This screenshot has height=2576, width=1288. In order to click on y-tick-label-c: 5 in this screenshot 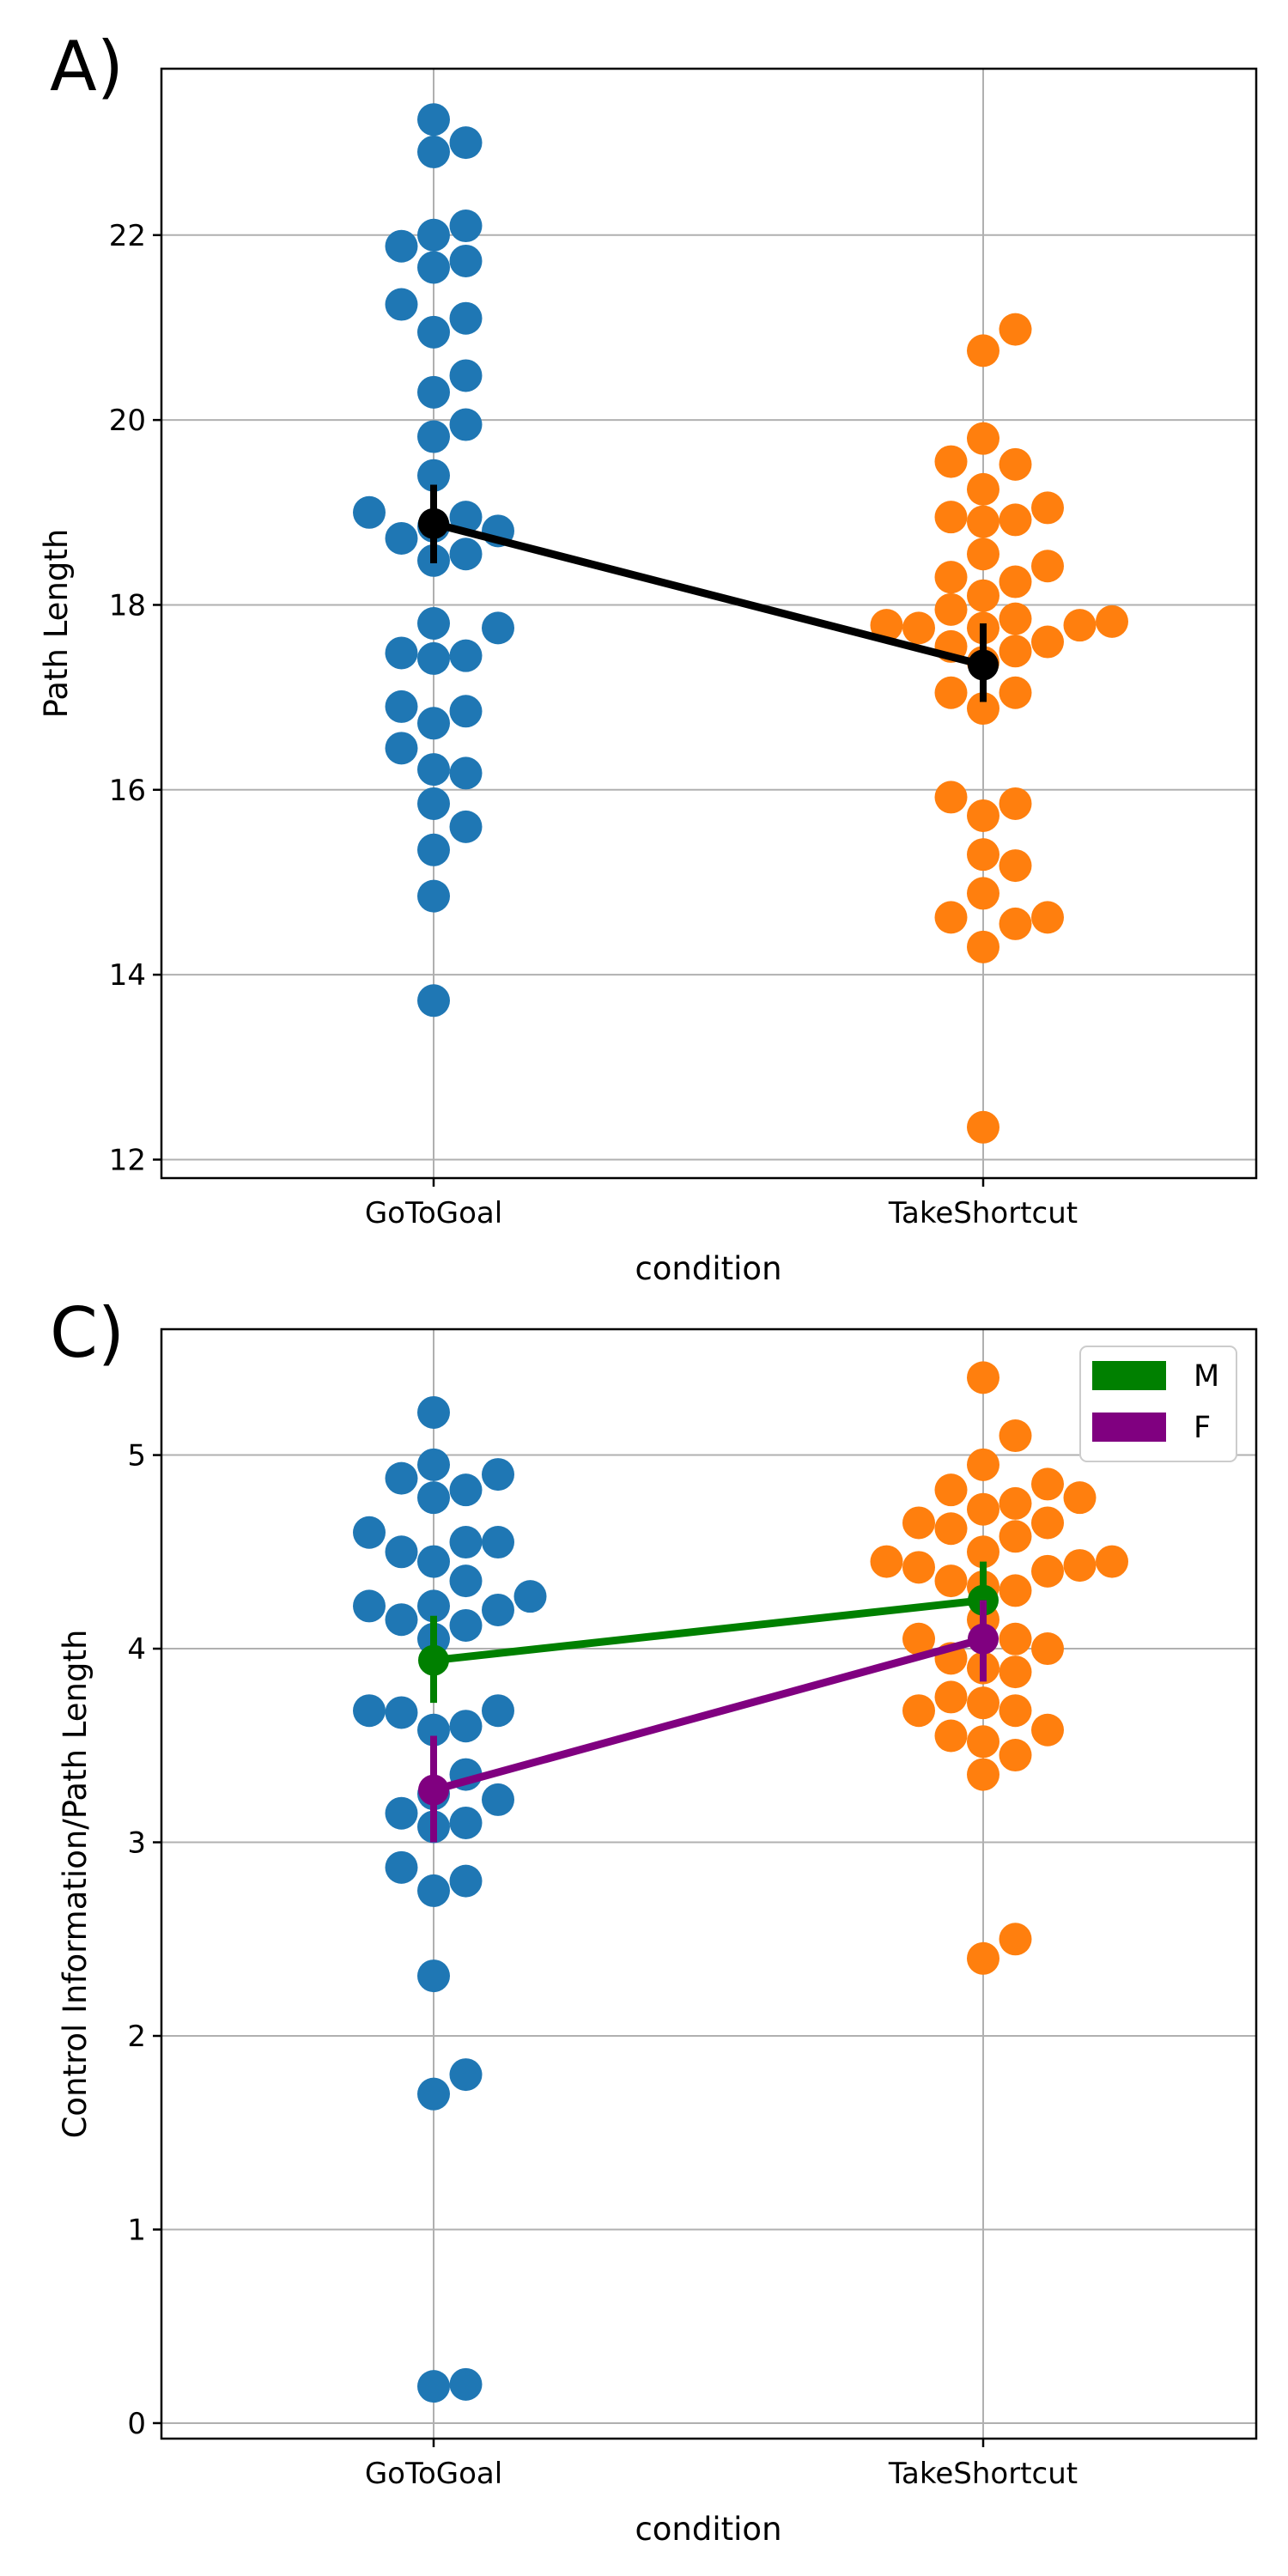, I will do `click(137, 1456)`.